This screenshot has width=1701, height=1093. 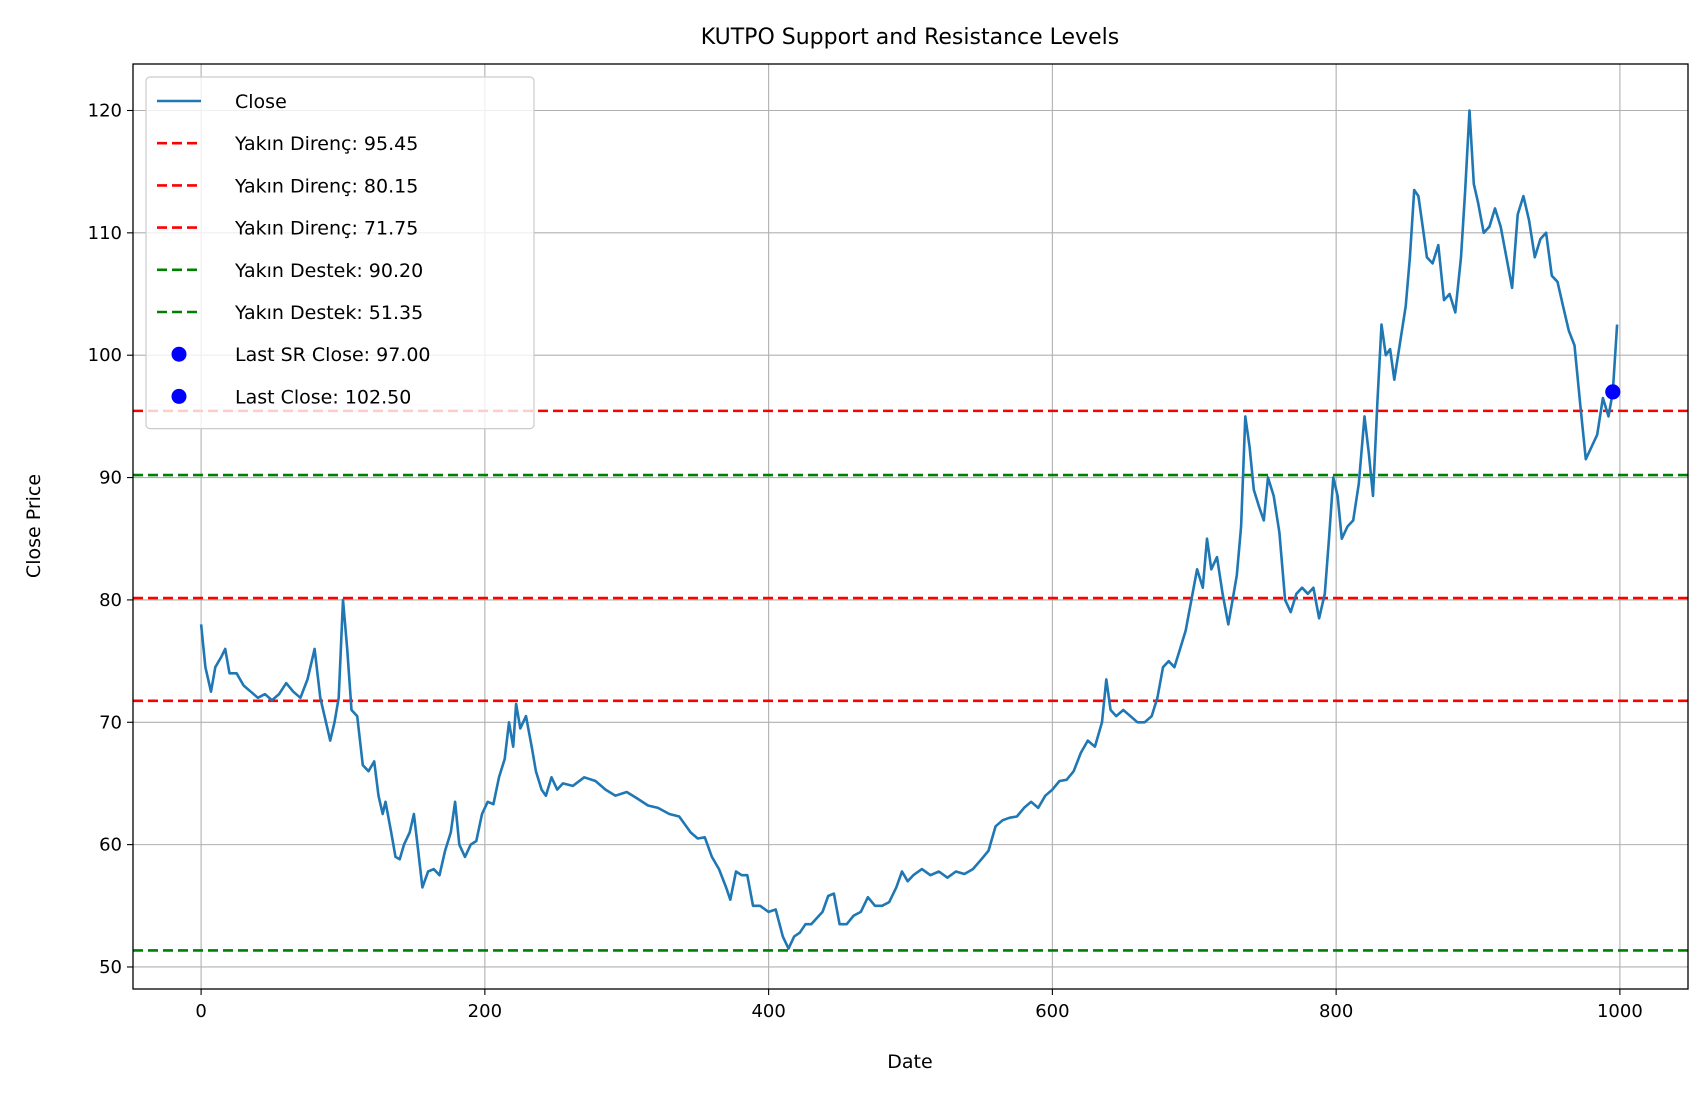 I want to click on legend-label: Last SR Close: 97.00, so click(x=333, y=355).